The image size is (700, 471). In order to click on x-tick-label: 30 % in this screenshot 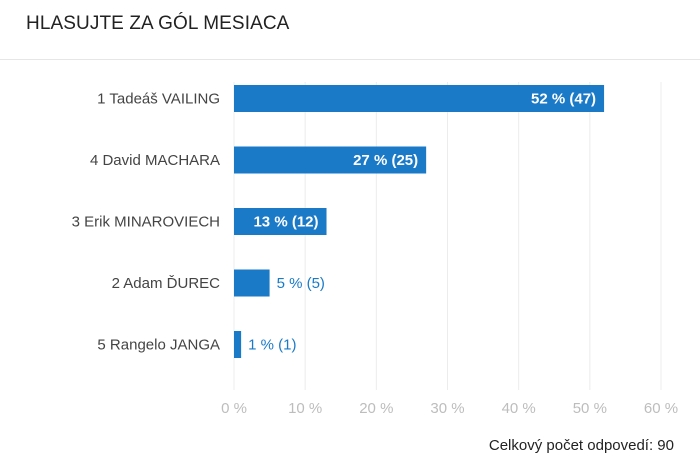, I will do `click(447, 408)`.